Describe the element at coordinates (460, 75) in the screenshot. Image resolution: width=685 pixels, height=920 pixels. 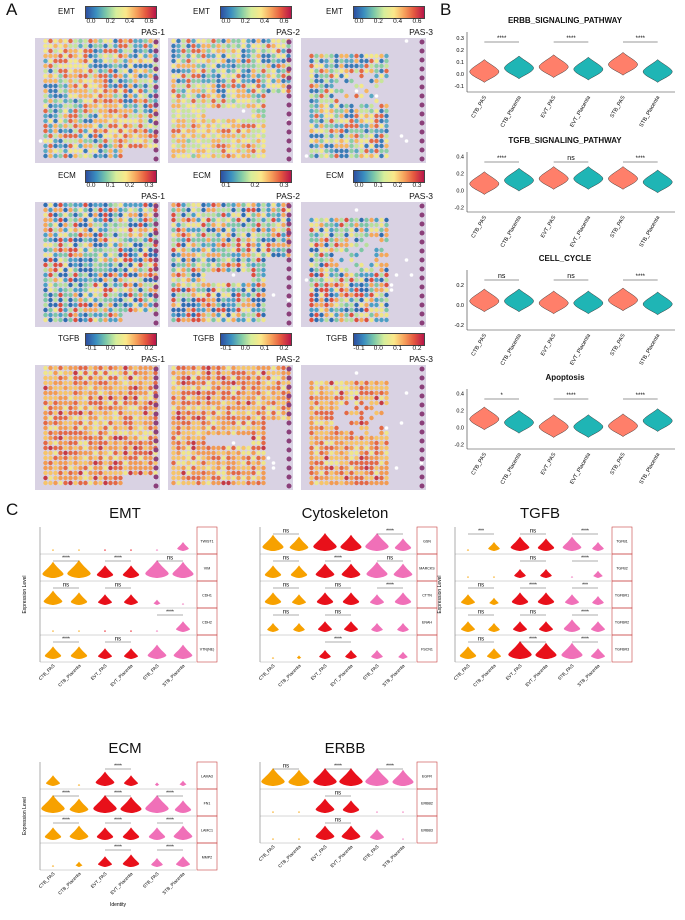
I see `y-tick-label: 0.0` at that location.